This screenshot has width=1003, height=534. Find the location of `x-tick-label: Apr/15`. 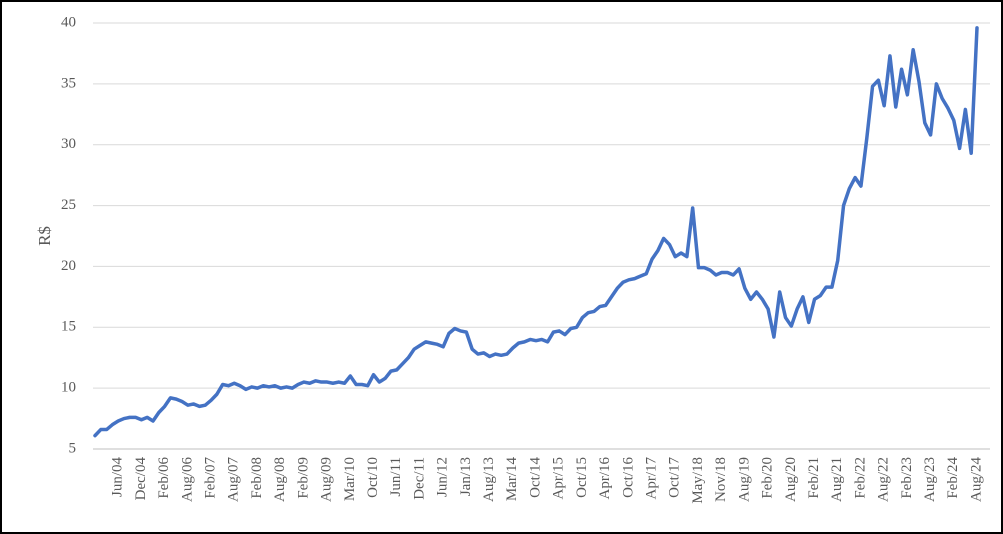

x-tick-label: Apr/15 is located at coordinates (559, 478).